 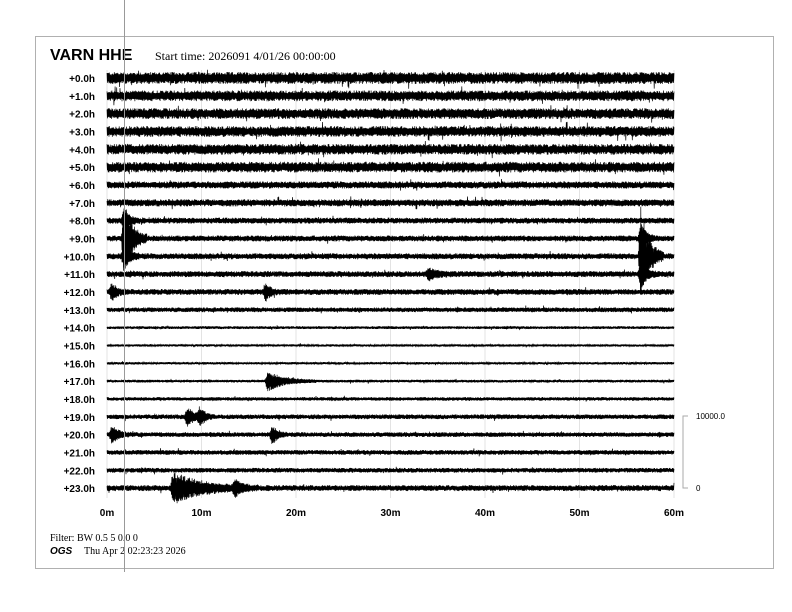 What do you see at coordinates (79, 293) in the screenshot?
I see `row-label: +12.0h` at bounding box center [79, 293].